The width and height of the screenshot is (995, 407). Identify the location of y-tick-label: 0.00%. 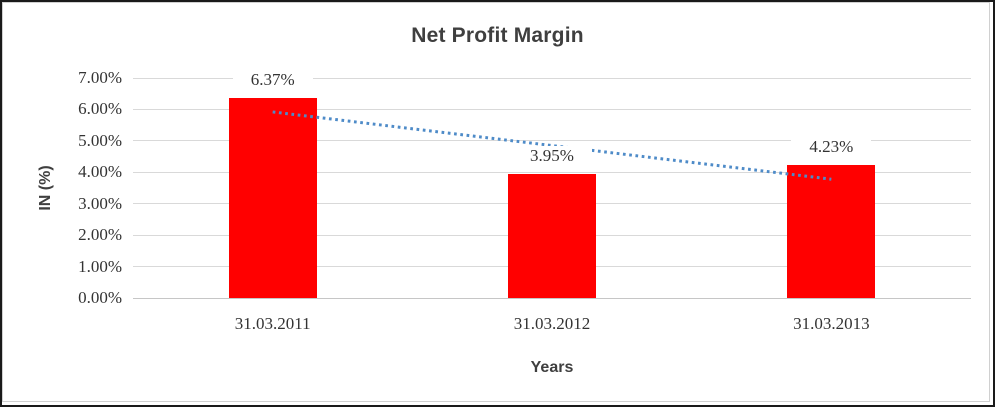
(100, 297).